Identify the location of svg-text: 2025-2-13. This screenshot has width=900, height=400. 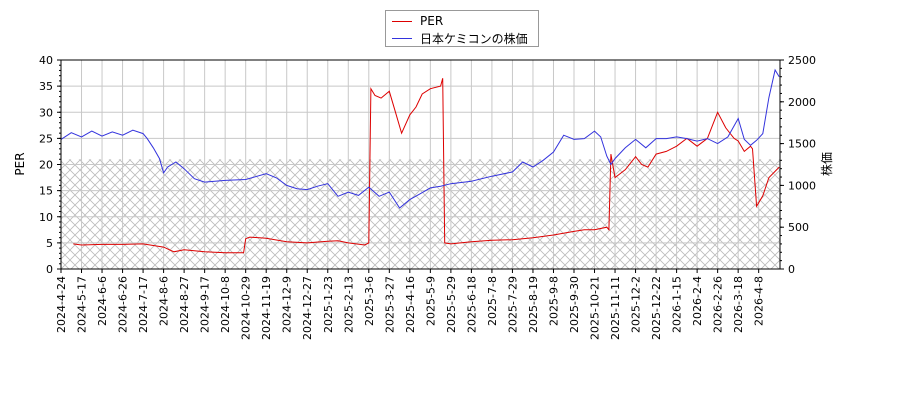
(348, 304).